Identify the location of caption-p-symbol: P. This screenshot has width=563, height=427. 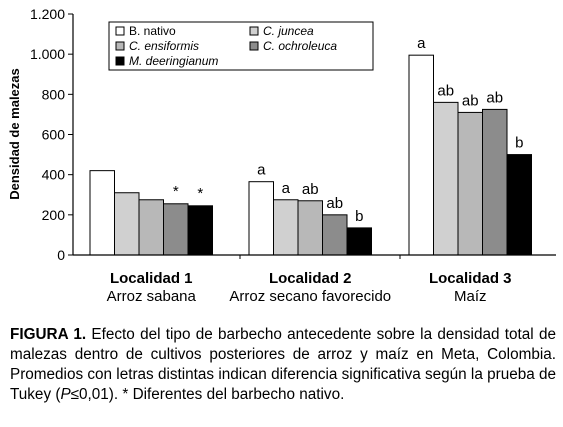
(65, 394).